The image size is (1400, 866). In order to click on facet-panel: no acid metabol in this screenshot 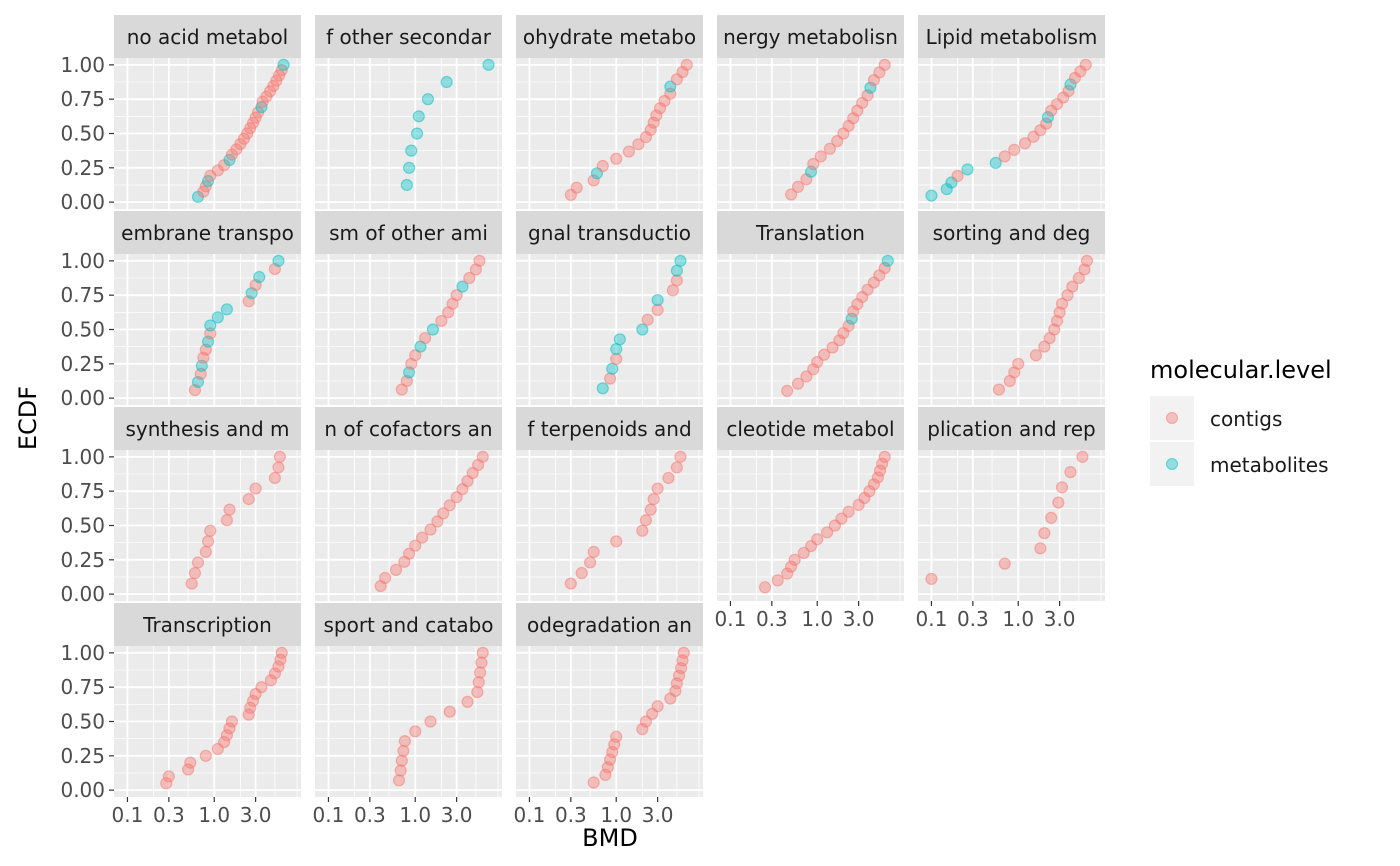, I will do `click(207, 112)`.